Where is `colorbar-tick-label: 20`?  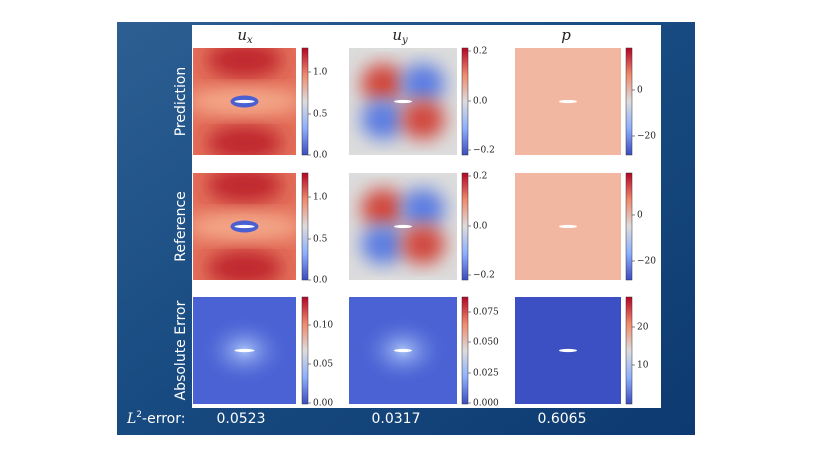
colorbar-tick-label: 20 is located at coordinates (643, 328).